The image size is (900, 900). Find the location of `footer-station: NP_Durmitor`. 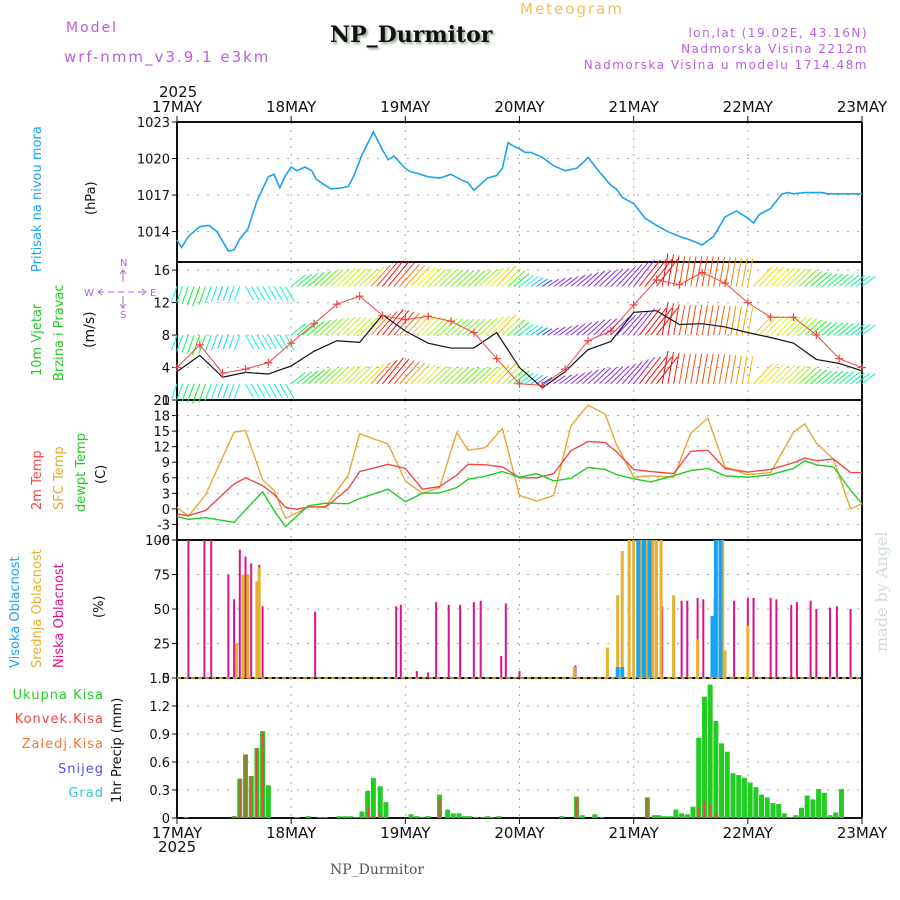

footer-station: NP_Durmitor is located at coordinates (377, 870).